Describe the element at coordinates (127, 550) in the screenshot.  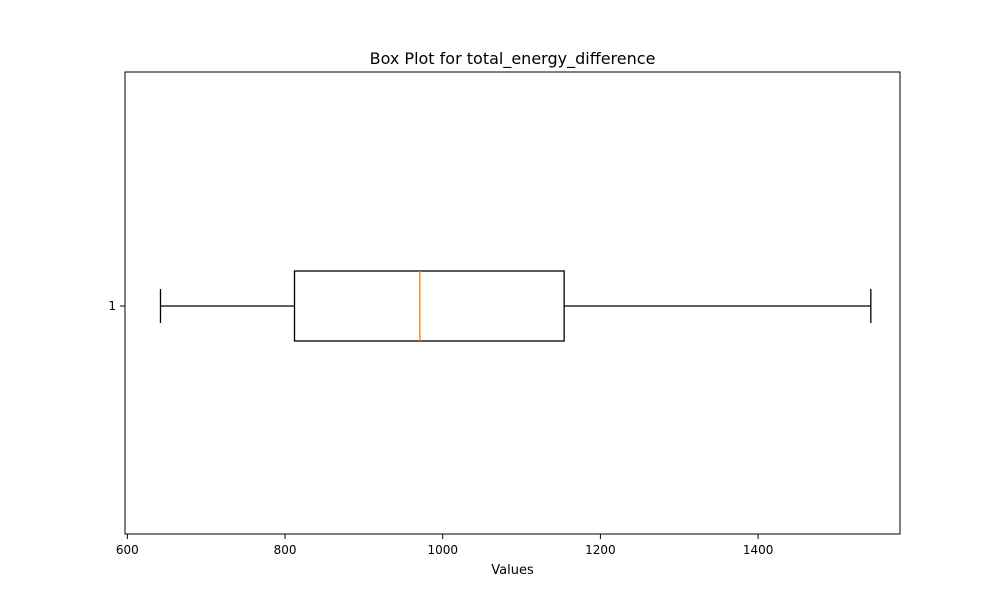
I see `x-tick-label: 600` at that location.